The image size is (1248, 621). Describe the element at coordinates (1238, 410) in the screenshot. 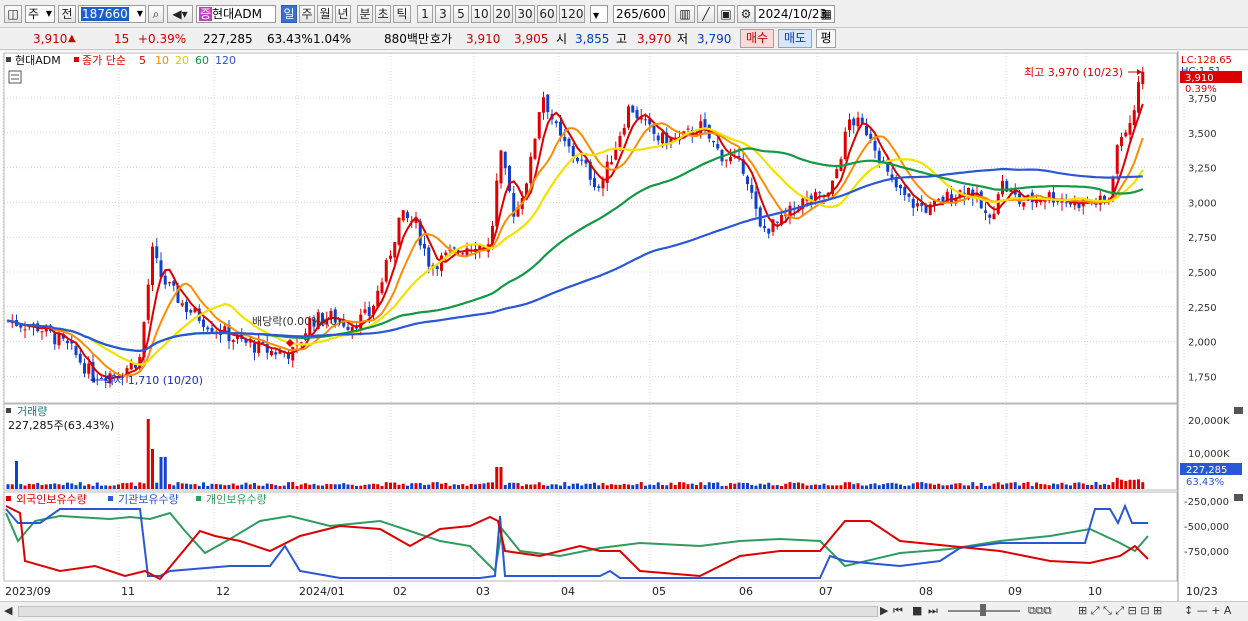

I see `volume-panel-close-icon` at that location.